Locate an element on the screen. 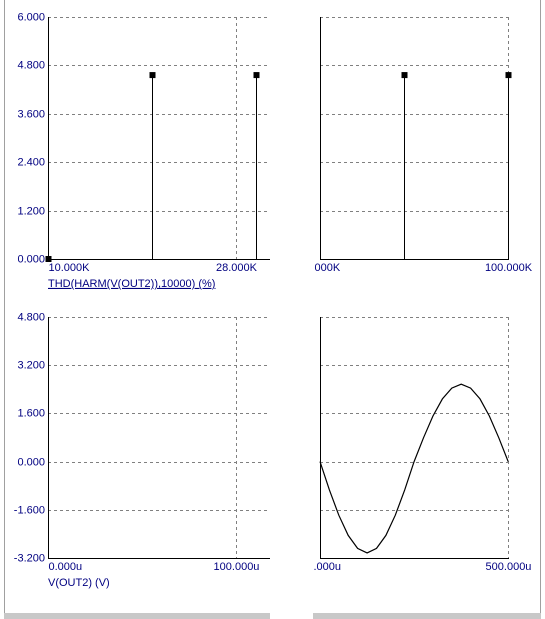 The height and width of the screenshot is (619, 545). y-tick-label: 3.200 is located at coordinates (31, 365).